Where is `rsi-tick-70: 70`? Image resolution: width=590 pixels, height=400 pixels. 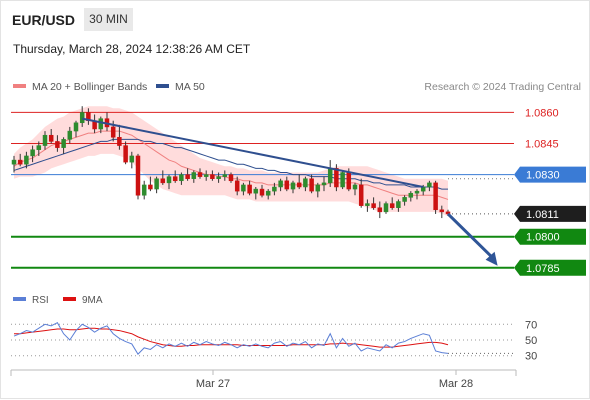 rsi-tick-70: 70 is located at coordinates (531, 325).